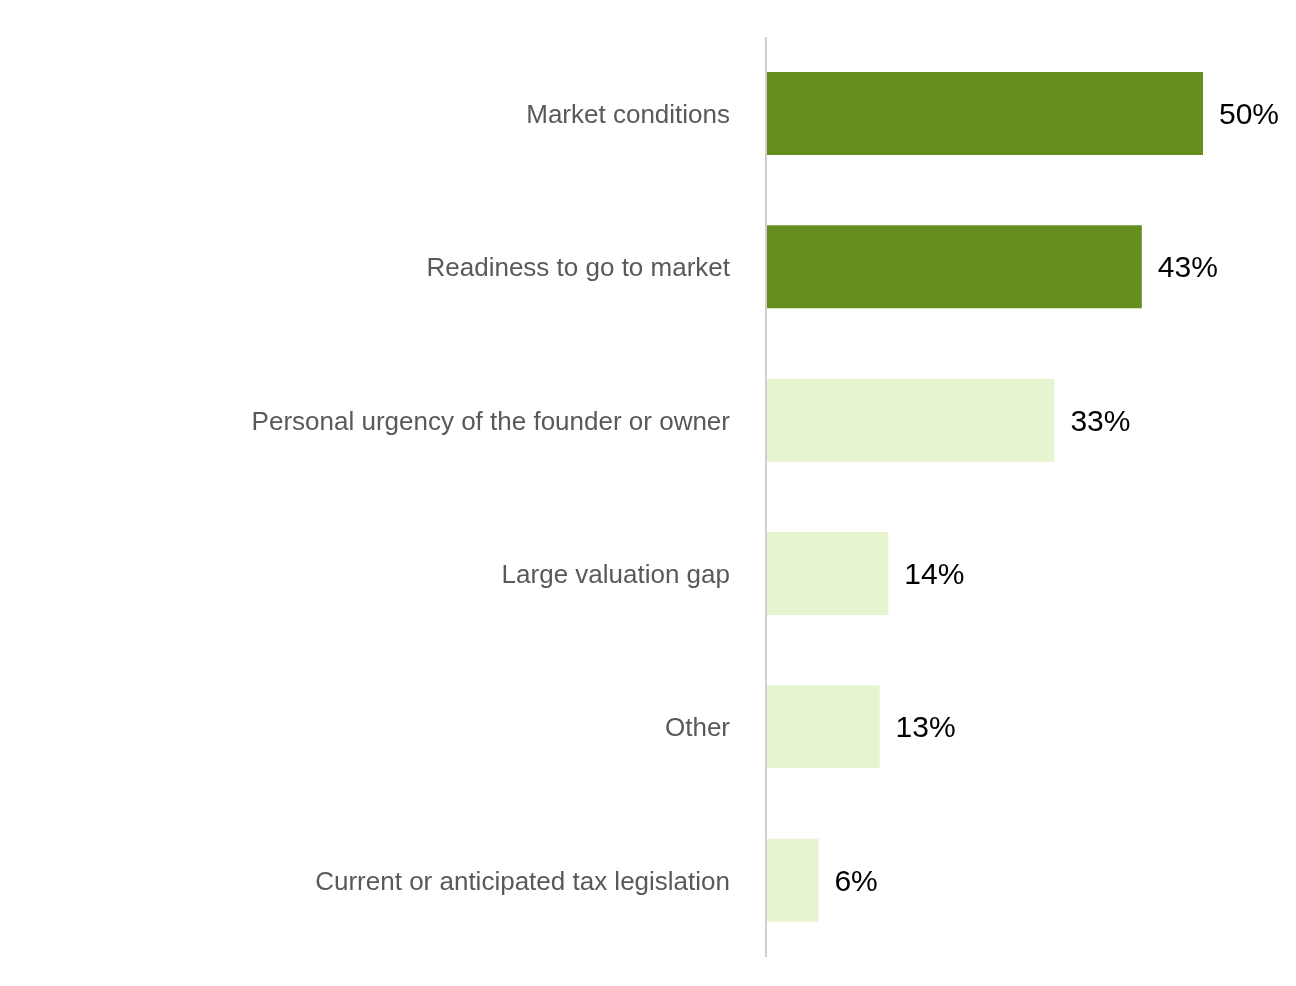 The image size is (1296, 986). I want to click on y-tick-label: Readiness to go to market, so click(578, 267).